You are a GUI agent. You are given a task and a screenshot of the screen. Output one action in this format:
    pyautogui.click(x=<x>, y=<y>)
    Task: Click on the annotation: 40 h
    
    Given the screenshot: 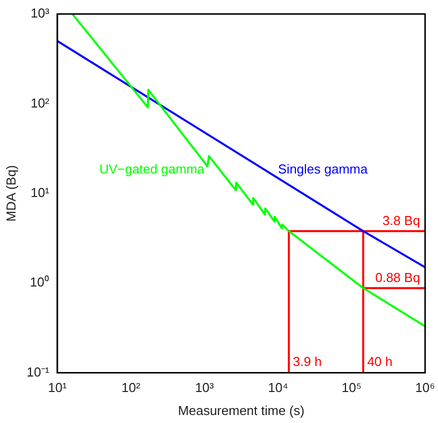 What is the action you would take?
    pyautogui.click(x=380, y=361)
    